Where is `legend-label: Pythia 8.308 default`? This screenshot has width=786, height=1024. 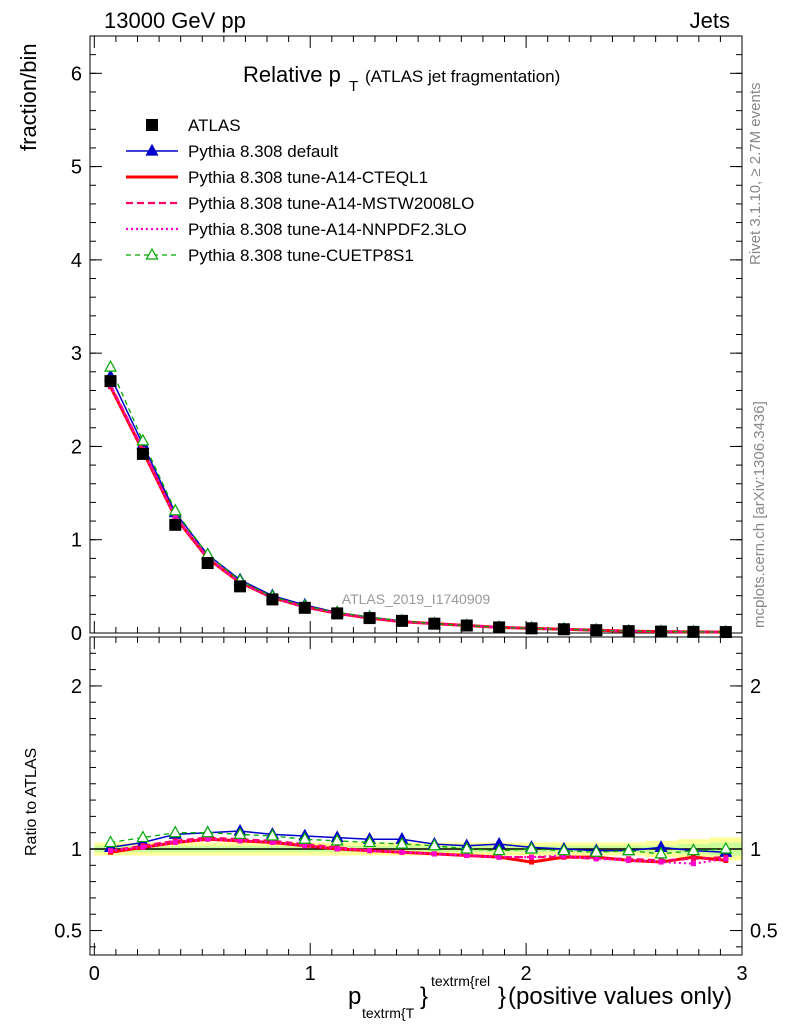
legend-label: Pythia 8.308 default is located at coordinates (263, 151).